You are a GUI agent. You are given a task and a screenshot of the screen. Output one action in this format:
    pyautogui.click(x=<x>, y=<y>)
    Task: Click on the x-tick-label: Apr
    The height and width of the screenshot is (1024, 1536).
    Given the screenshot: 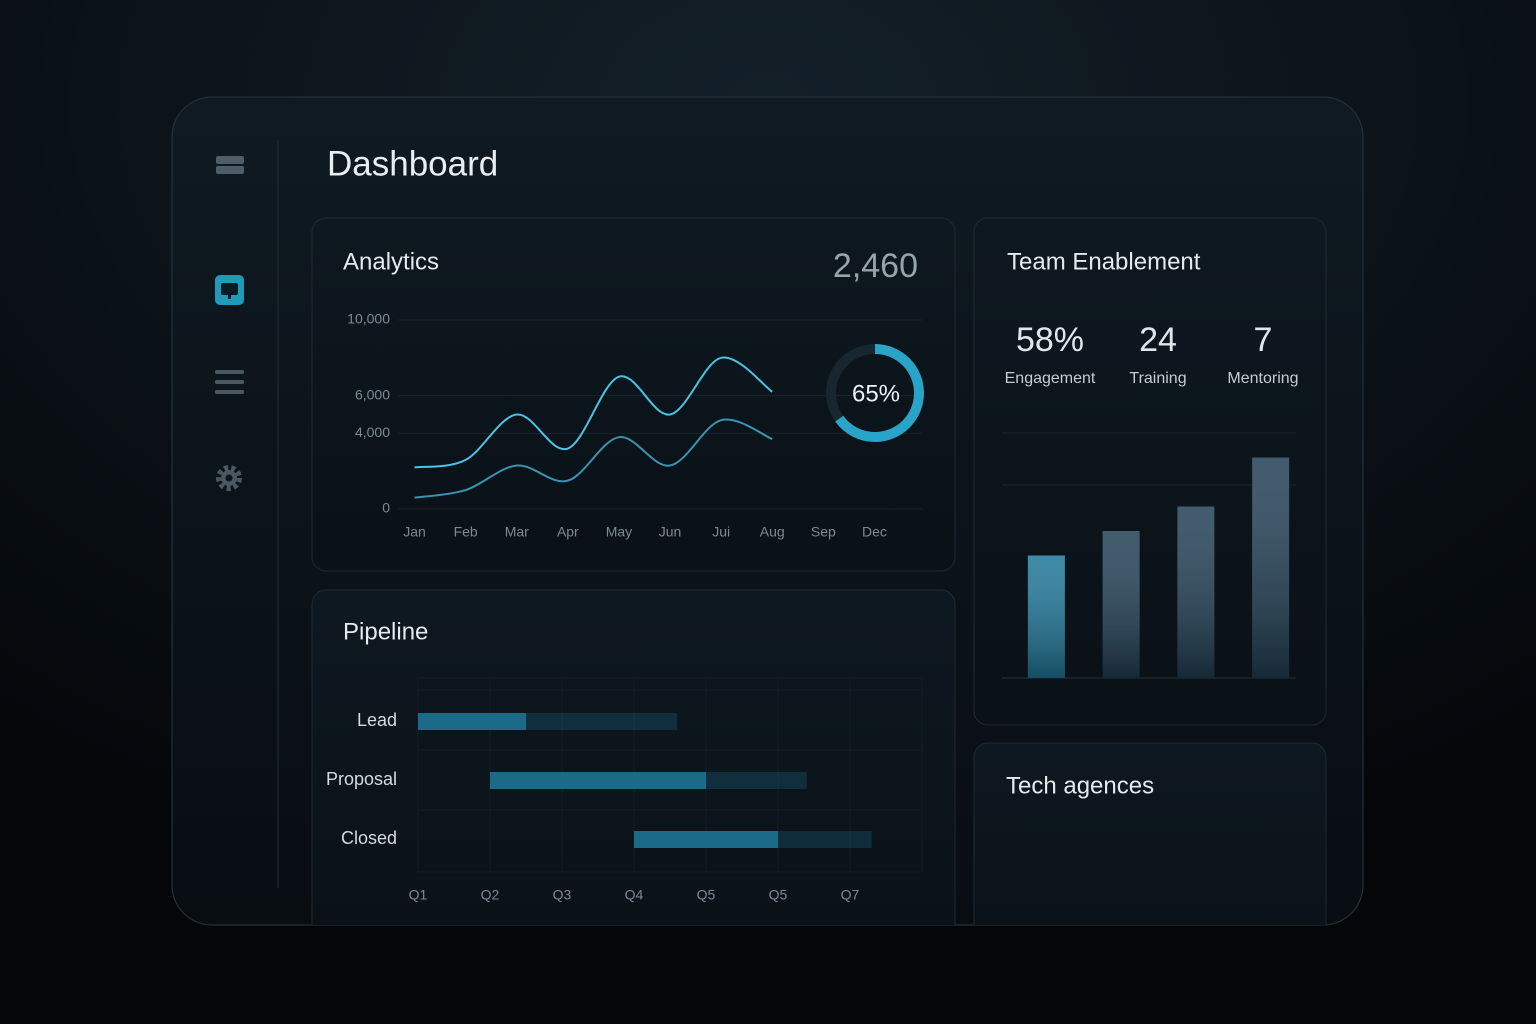 What is the action you would take?
    pyautogui.click(x=568, y=532)
    